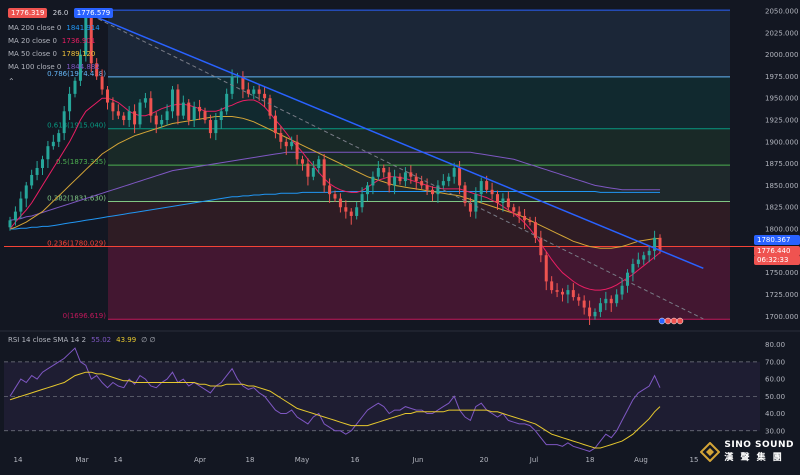 The width and height of the screenshot is (800, 475). I want to click on legend-rsi: RSI 14 close SMA 14 2 55.02 43.99 ∅ ∅, so click(82, 340).